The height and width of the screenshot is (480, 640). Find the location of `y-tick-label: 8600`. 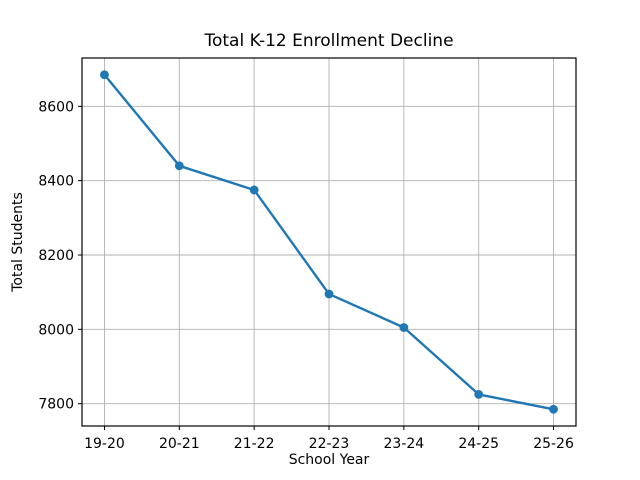

y-tick-label: 8600 is located at coordinates (56, 107).